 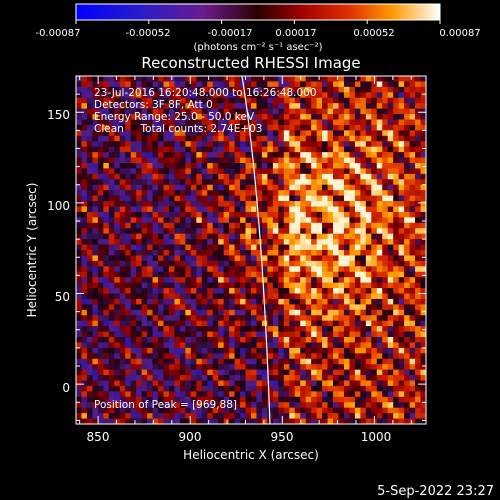 What do you see at coordinates (178, 129) in the screenshot?
I see `info-line-clean-counts: Clean Total counts: 2.74E+03` at bounding box center [178, 129].